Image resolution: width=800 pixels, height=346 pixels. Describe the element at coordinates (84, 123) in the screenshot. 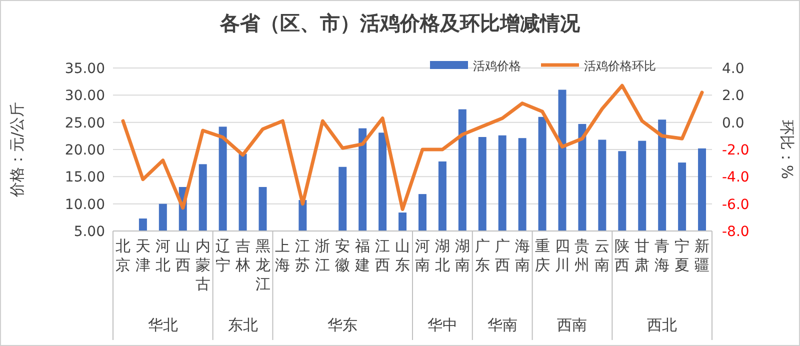

I see `y-tick-label: 25.00` at that location.